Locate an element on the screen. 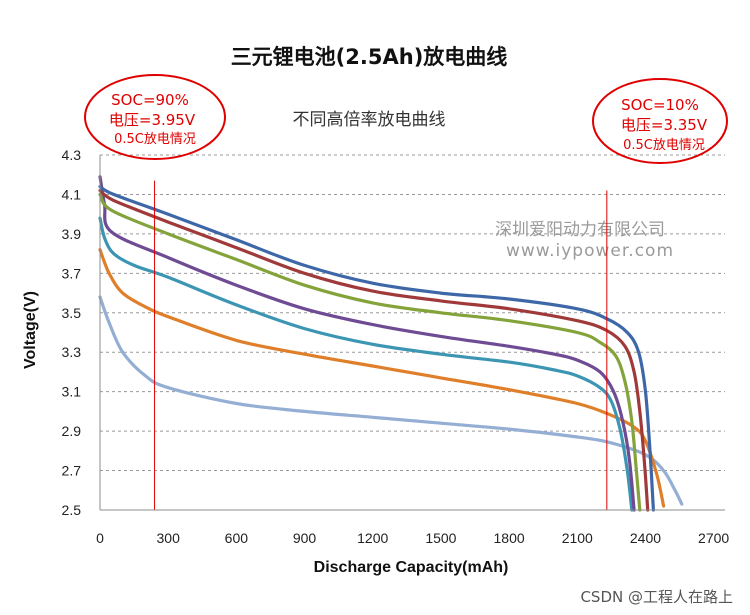 This screenshot has height=615, width=750. y-tick-label: 4.1 is located at coordinates (72, 194).